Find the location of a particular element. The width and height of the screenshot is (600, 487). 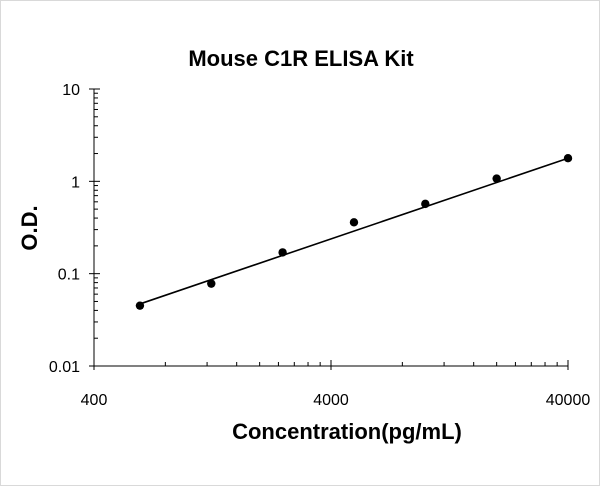

y-axis-label: O.D. is located at coordinates (29, 227).